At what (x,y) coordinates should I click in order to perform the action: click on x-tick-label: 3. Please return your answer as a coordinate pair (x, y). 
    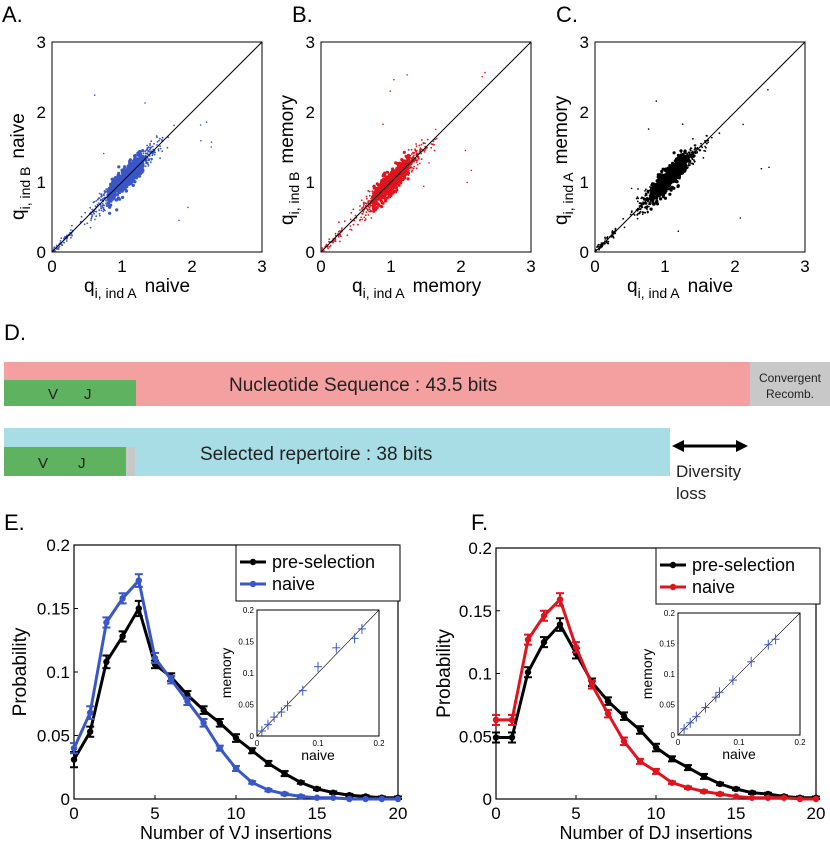
    Looking at the image, I should click on (261, 266).